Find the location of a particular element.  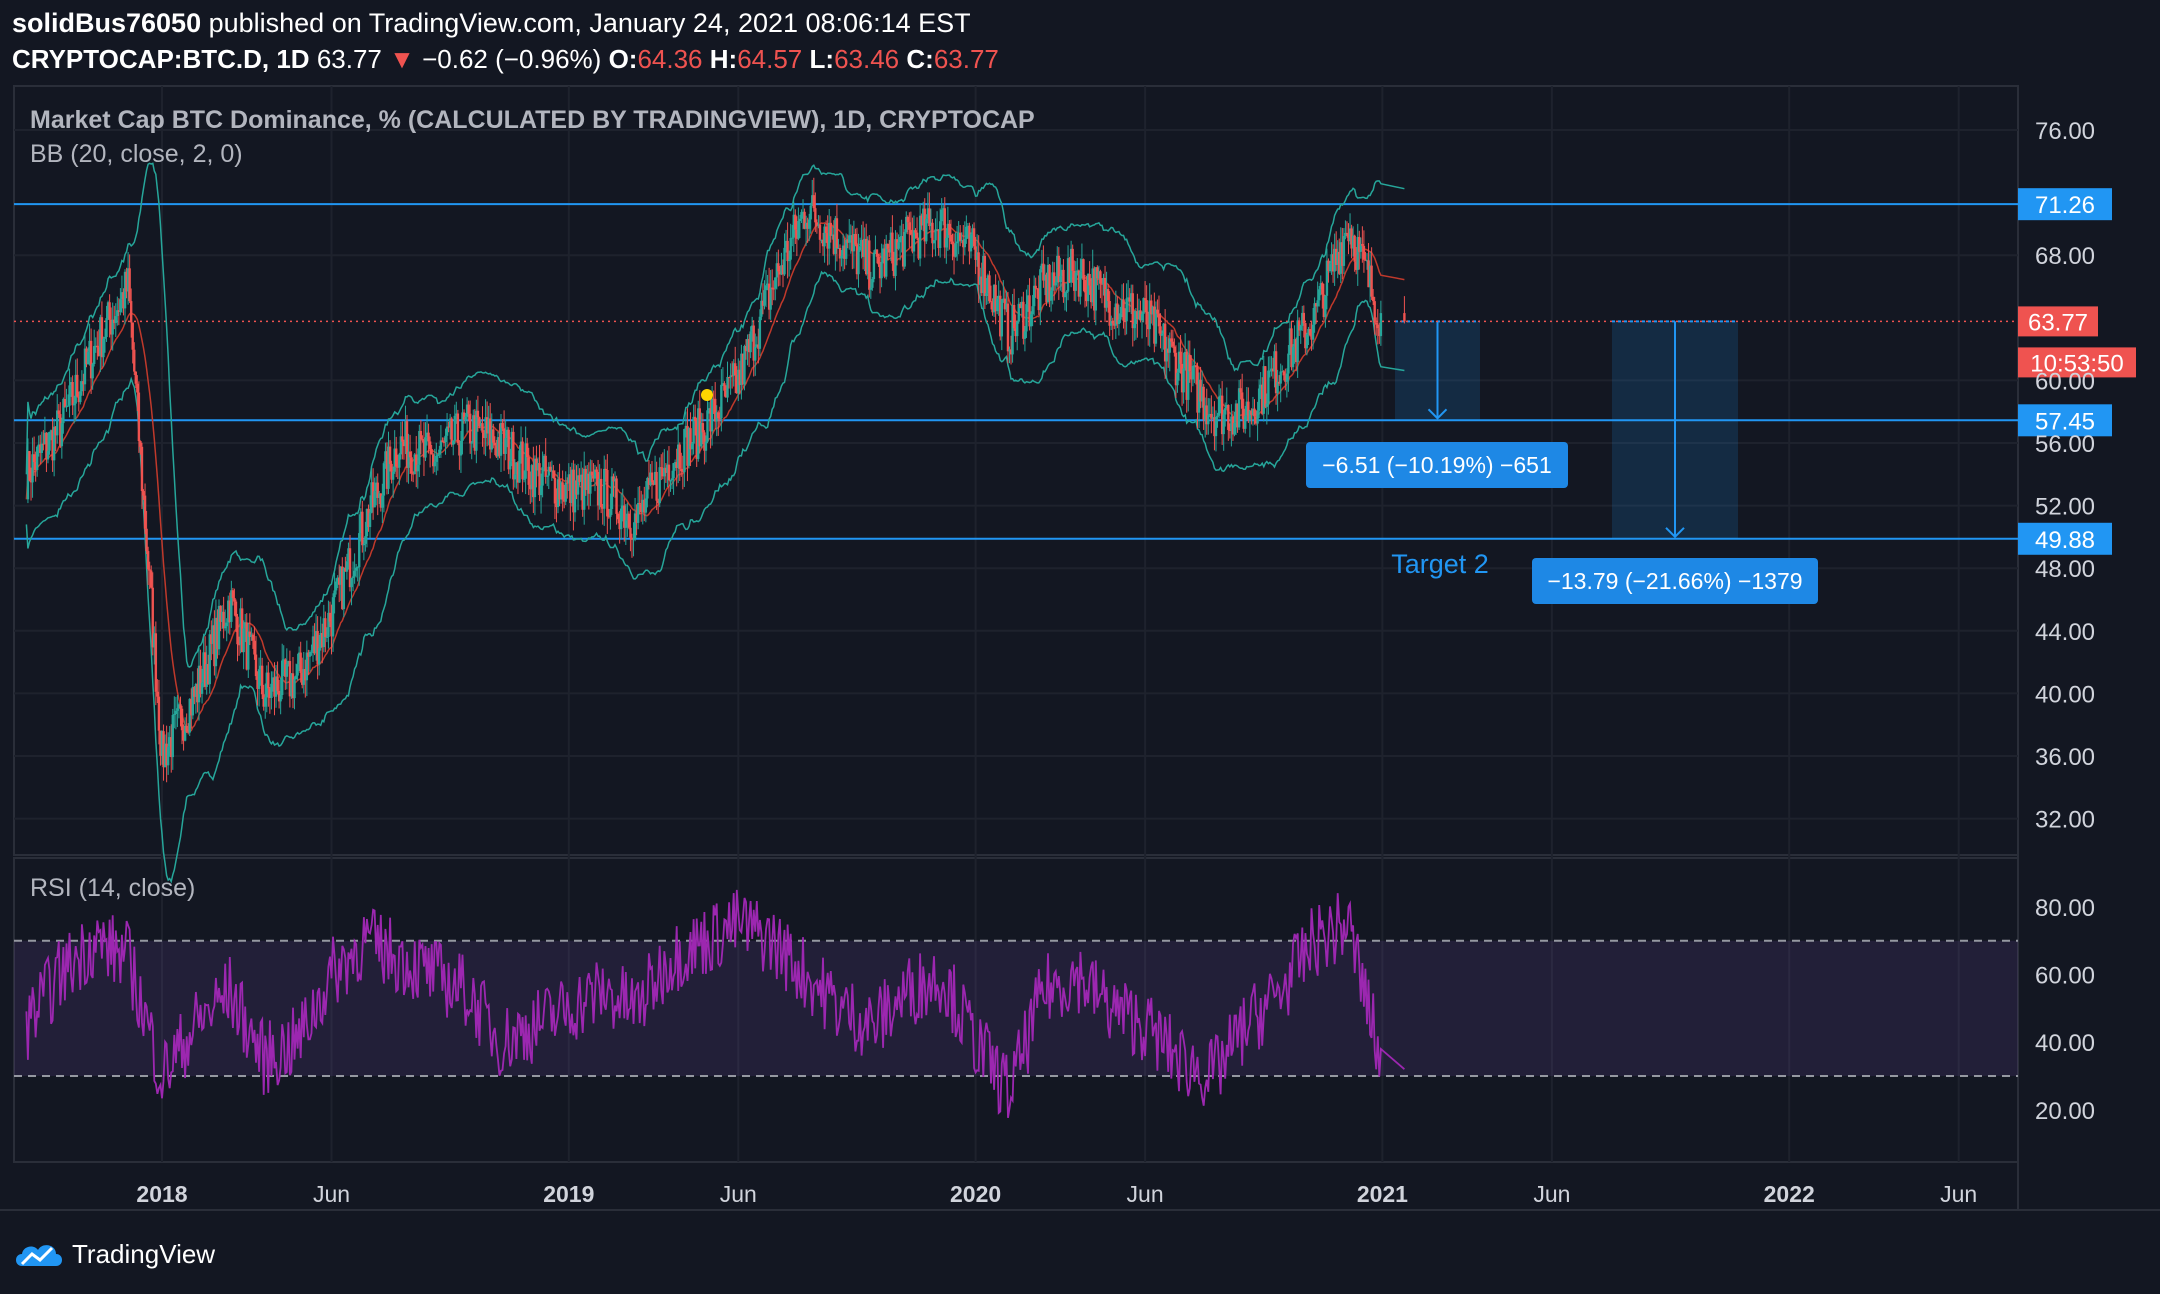

tradingview-brand: TradingView is located at coordinates (113, 1254).